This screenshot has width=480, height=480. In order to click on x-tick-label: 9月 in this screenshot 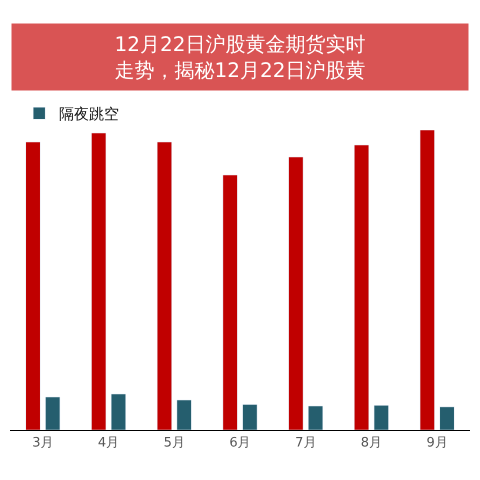, I will do `click(437, 443)`.